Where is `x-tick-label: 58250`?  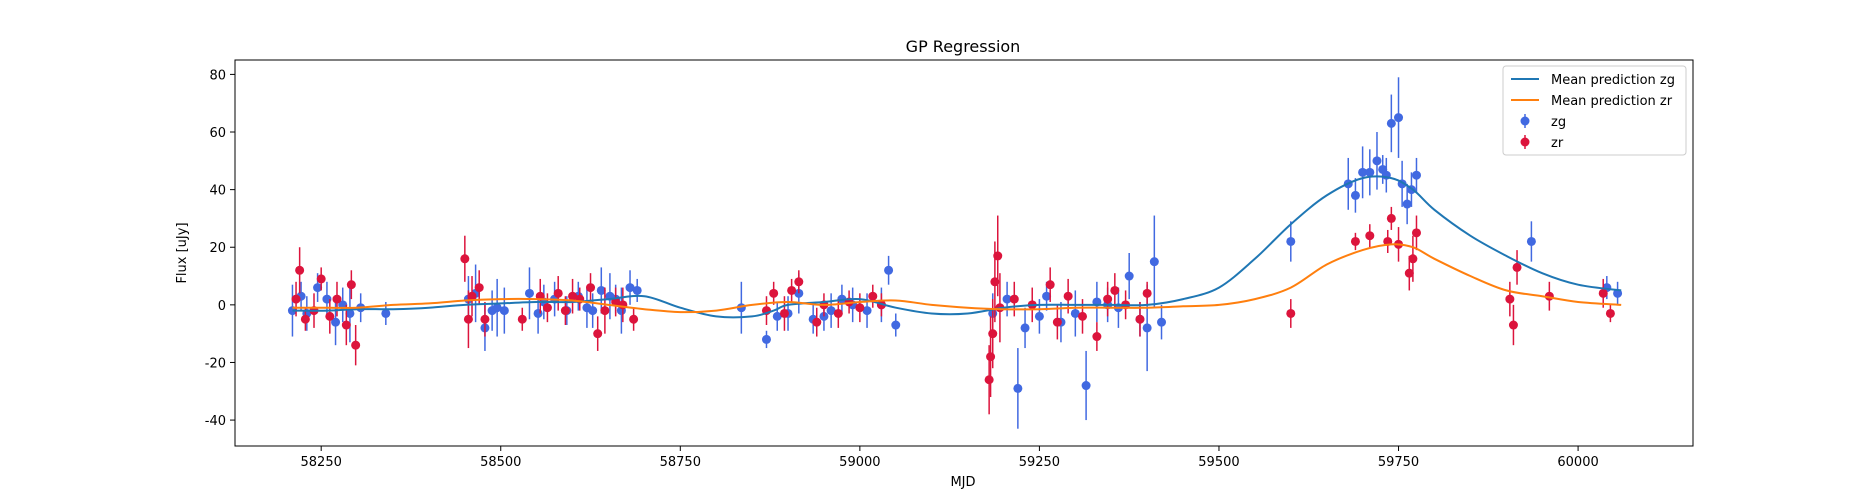 x-tick-label: 58250 is located at coordinates (321, 462).